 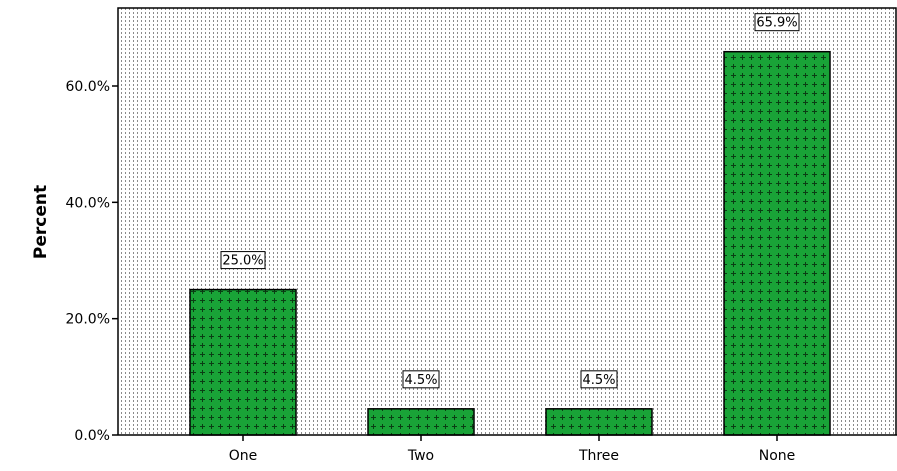 What do you see at coordinates (420, 456) in the screenshot?
I see `x-tick-label: Two` at bounding box center [420, 456].